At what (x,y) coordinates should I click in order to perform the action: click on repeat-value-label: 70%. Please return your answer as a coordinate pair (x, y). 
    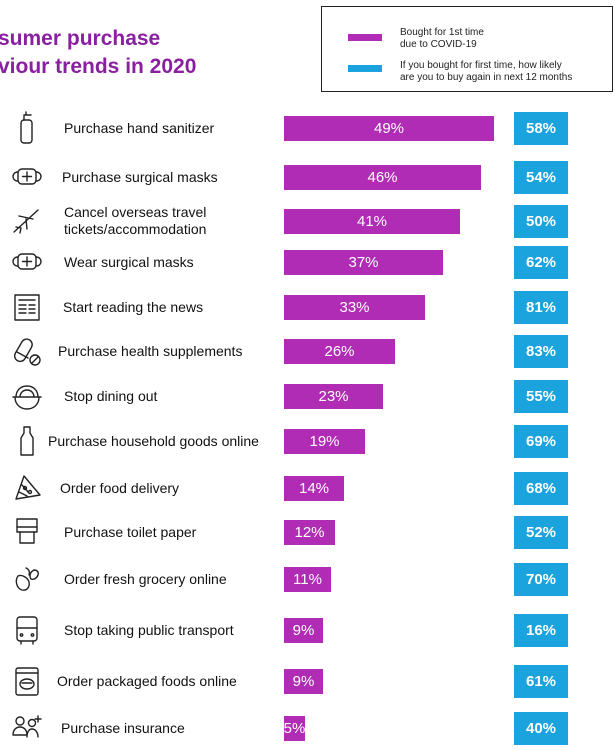
    Looking at the image, I should click on (541, 579).